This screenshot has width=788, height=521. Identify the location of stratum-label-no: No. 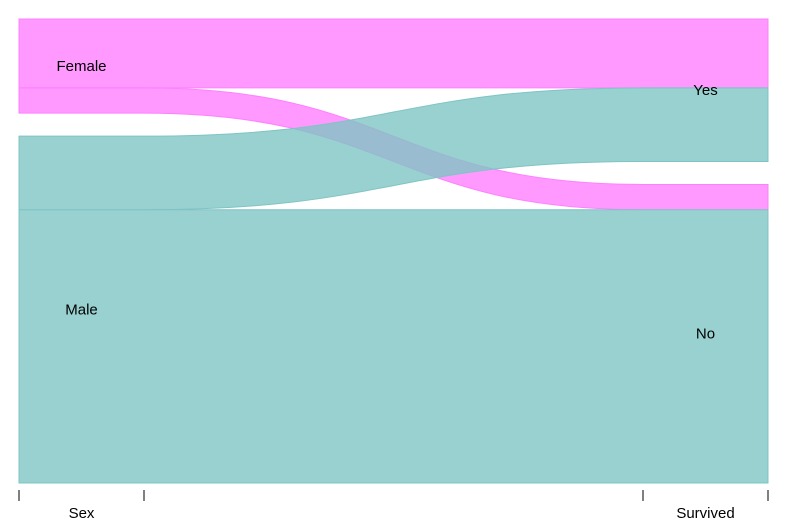
(705, 334).